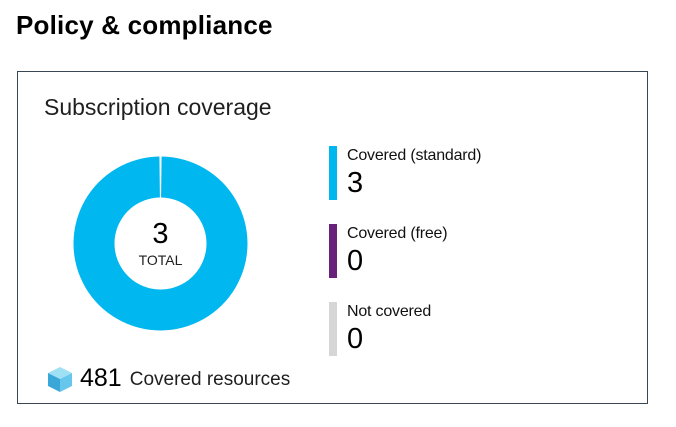 Image resolution: width=676 pixels, height=427 pixels. I want to click on legend-item-covered-standard: Covered (standard) 3, so click(405, 185).